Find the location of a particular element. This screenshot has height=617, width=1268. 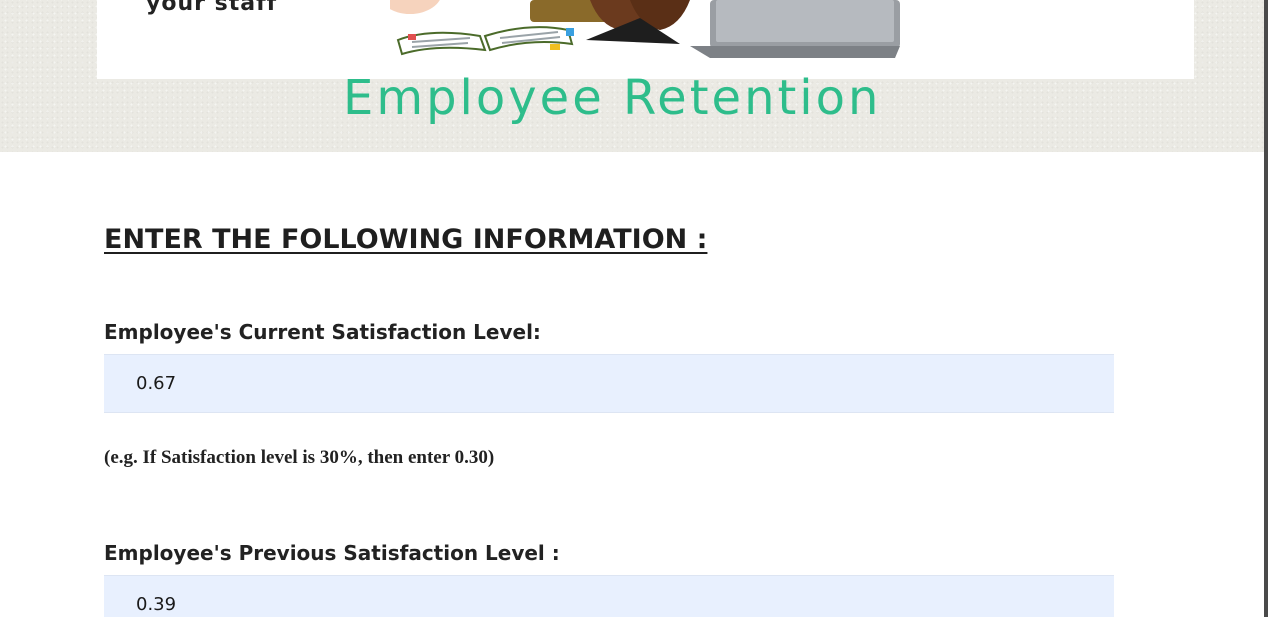

banner-heading: Employee Retention is located at coordinates (612, 98).